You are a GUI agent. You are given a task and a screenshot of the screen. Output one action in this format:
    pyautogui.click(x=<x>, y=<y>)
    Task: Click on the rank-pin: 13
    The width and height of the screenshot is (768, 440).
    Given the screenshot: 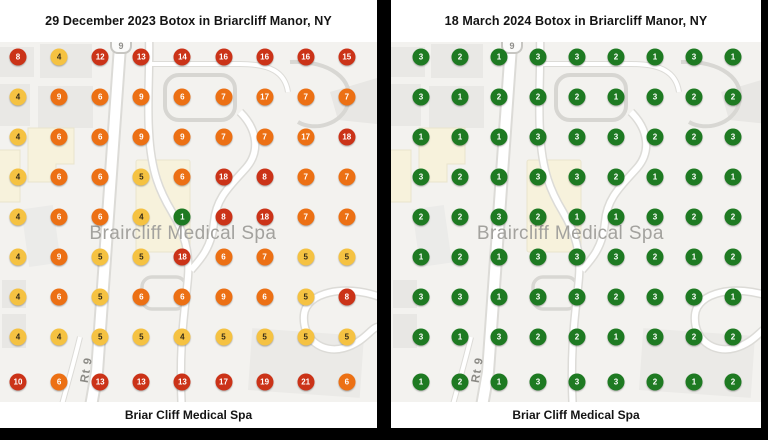 What is the action you would take?
    pyautogui.click(x=141, y=382)
    